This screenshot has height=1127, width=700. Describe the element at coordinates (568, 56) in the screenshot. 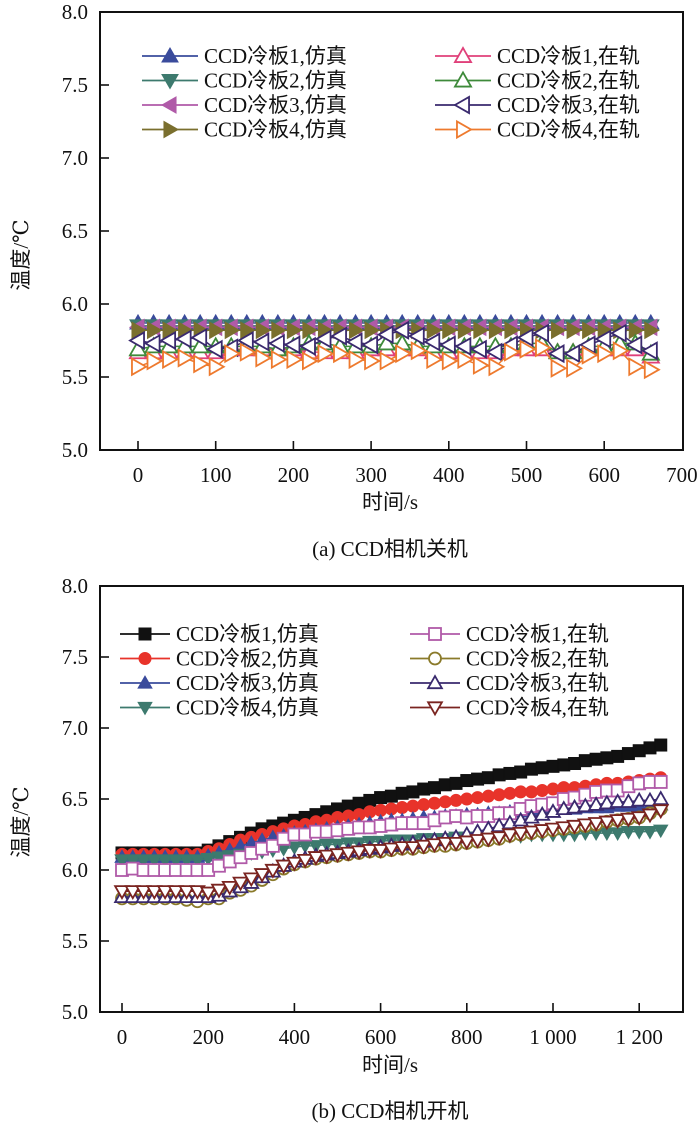

I see `legend-label: CCD冷板1,在轨` at that location.